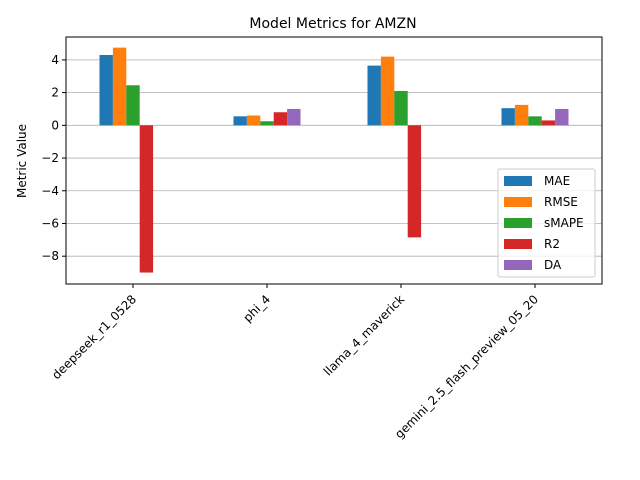 This screenshot has width=640, height=480. I want to click on legend-label: RMSE, so click(561, 202).